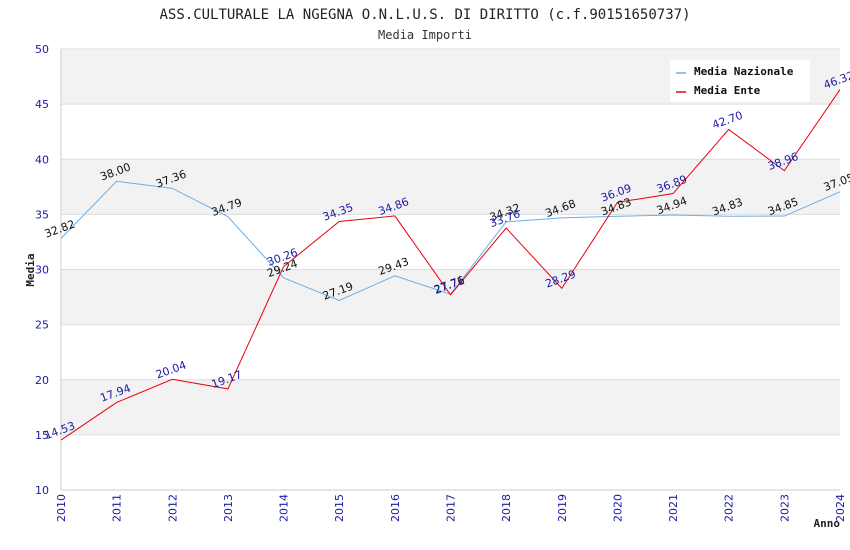  I want to click on y-tick-label: 50, so click(42, 49).